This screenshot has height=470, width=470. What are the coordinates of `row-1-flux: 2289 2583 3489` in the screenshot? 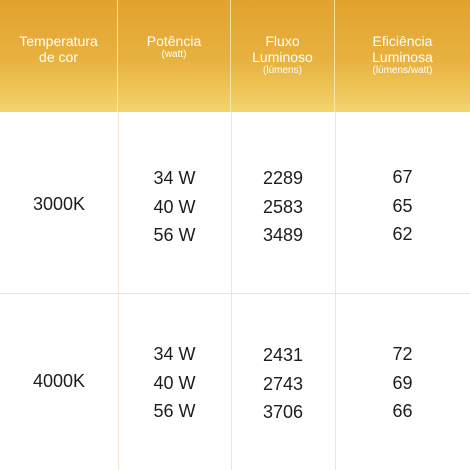 It's located at (283, 207).